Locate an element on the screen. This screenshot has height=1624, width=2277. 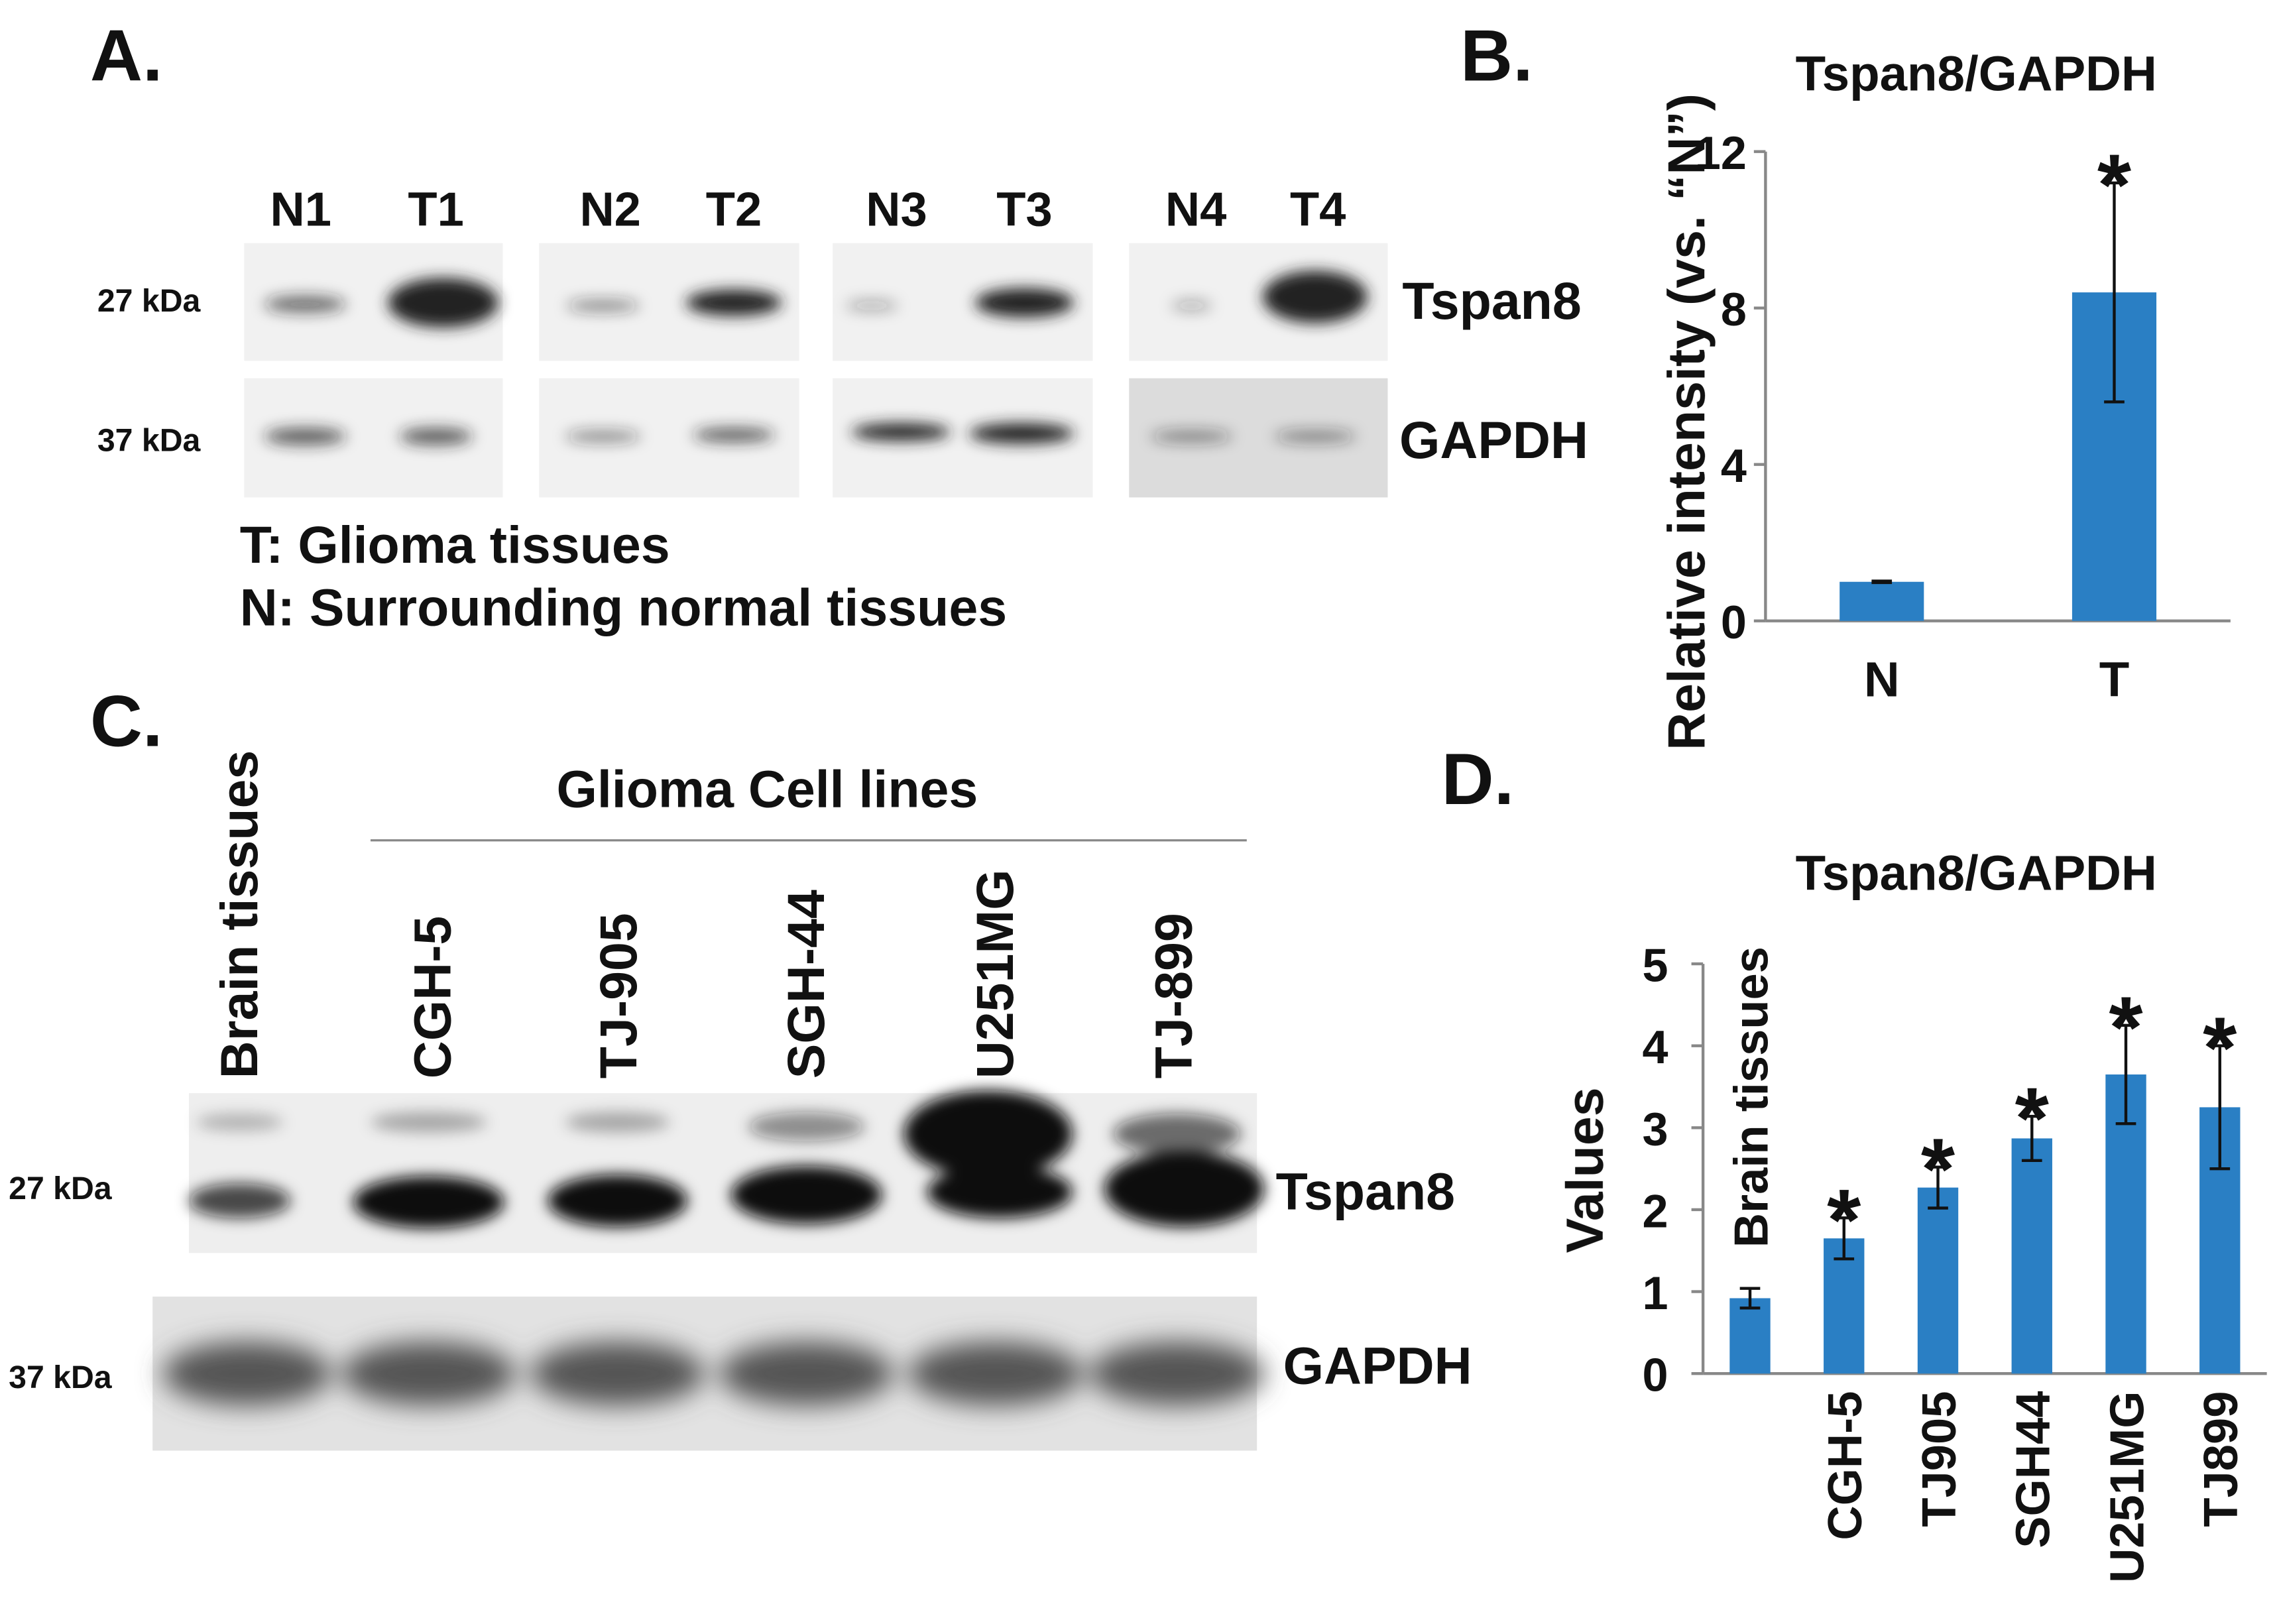
panel-label: D. is located at coordinates (1479, 779).